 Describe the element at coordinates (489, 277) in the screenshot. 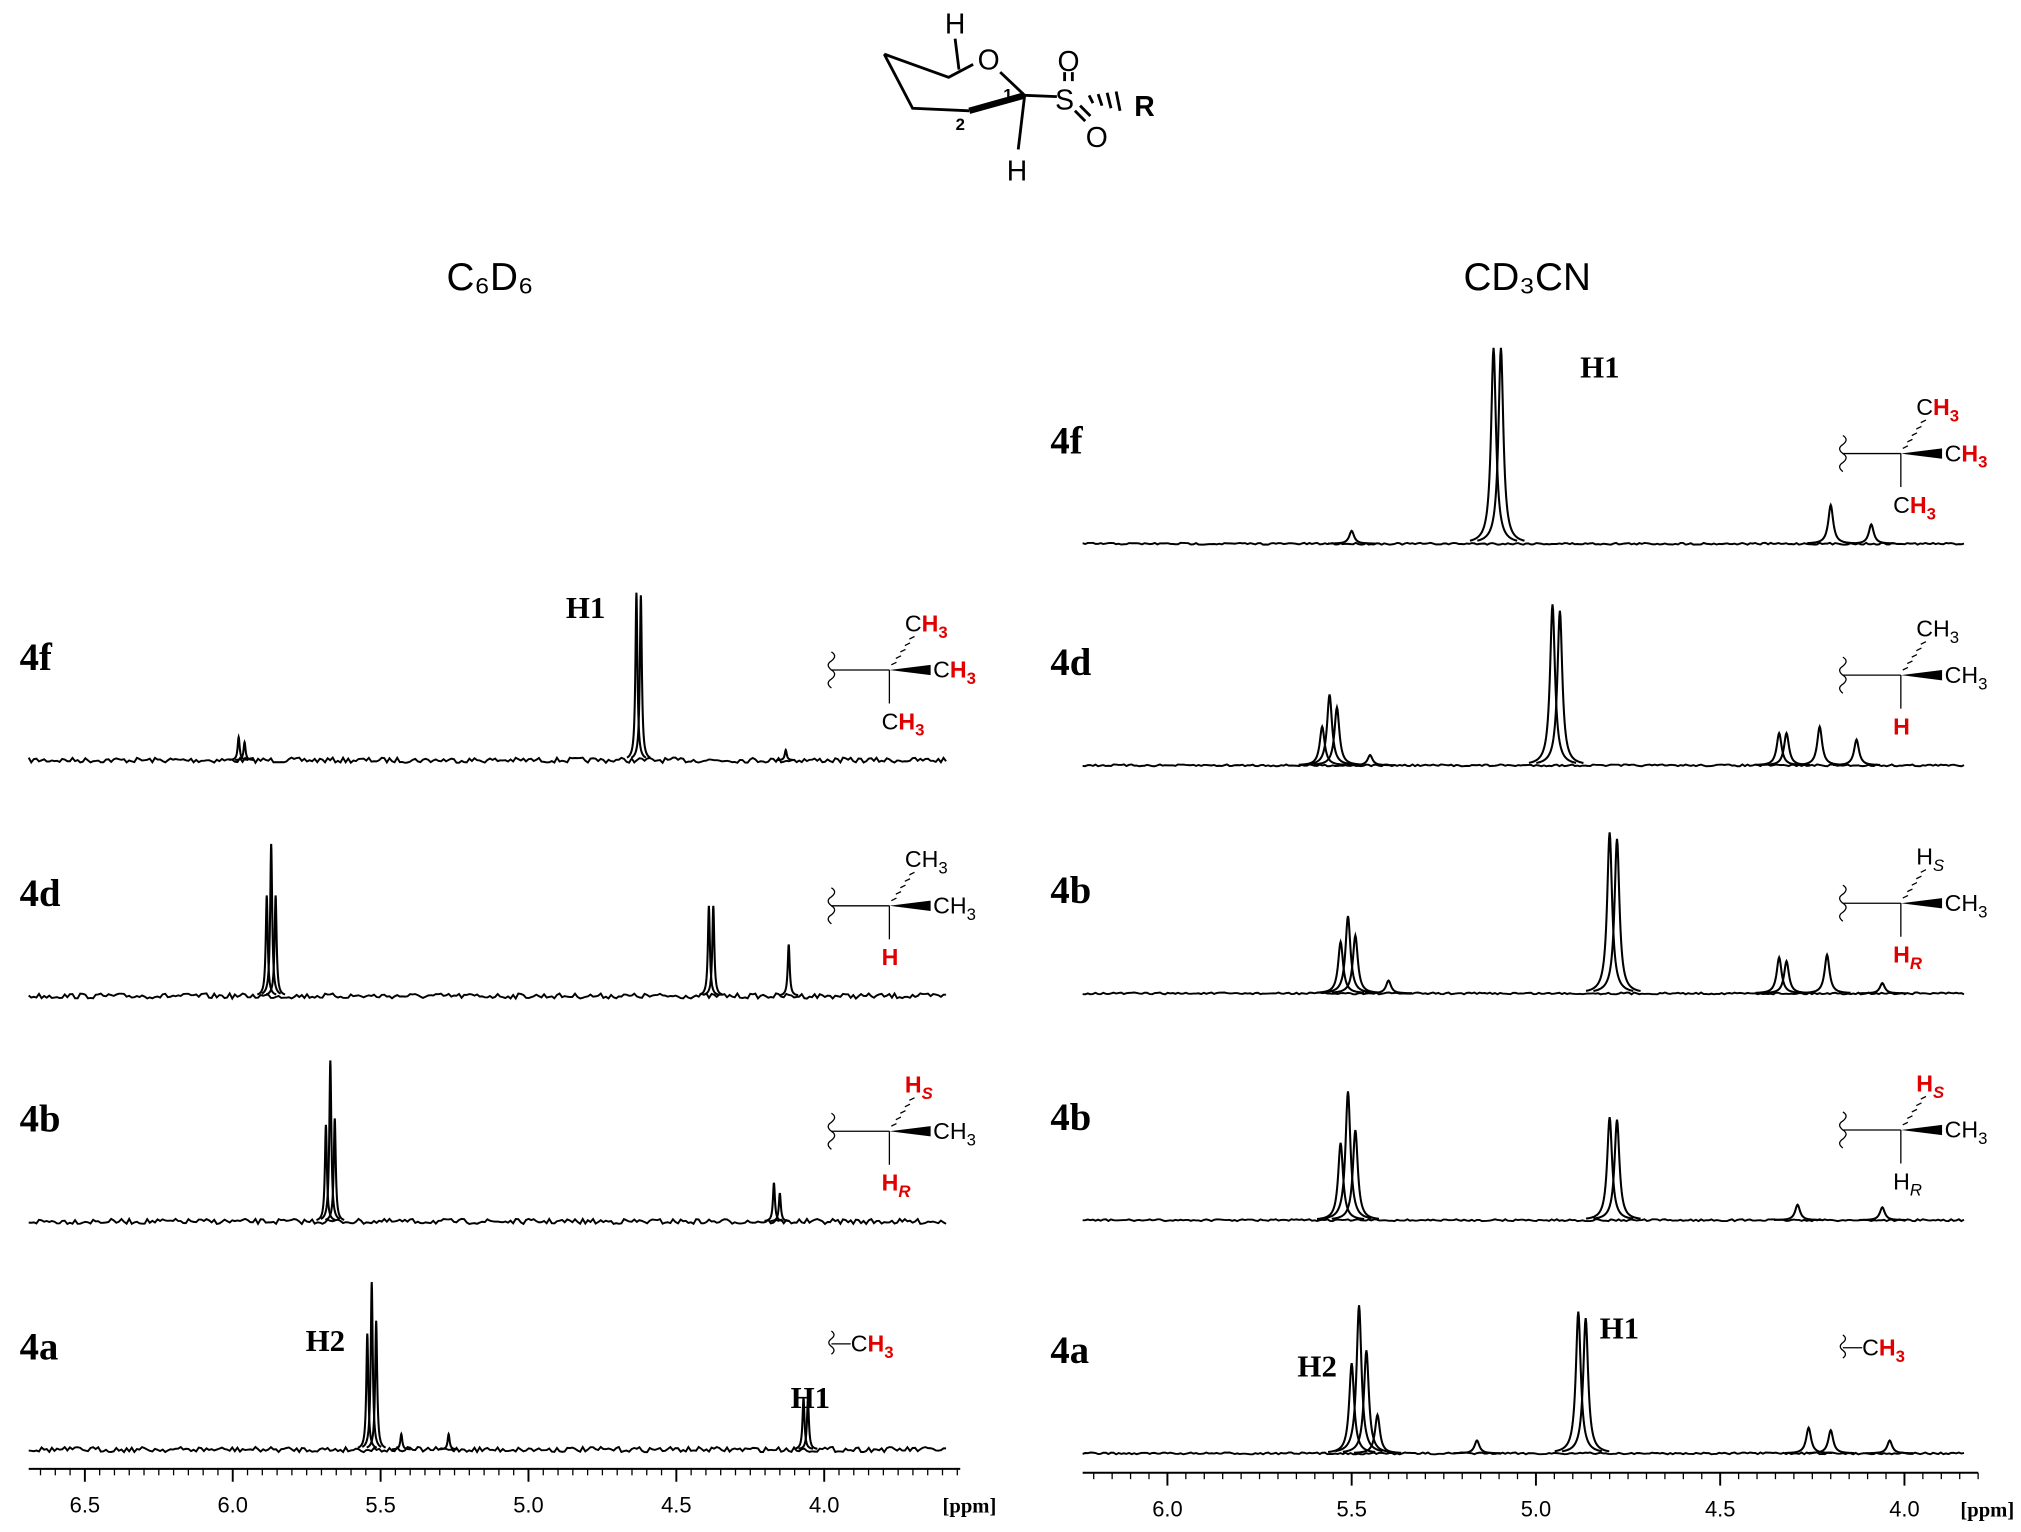

I see `panel-title: C₆D₆` at that location.